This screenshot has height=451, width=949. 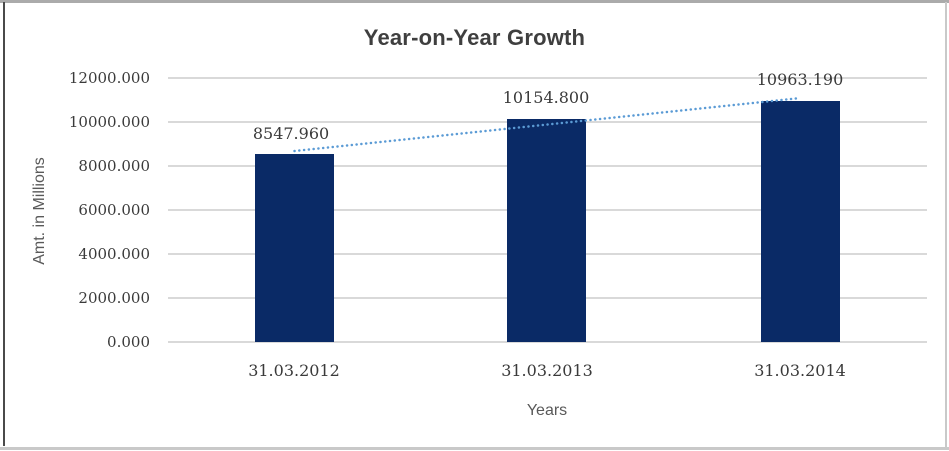 What do you see at coordinates (291, 133) in the screenshot?
I see `data-label-2012: 8547.960` at bounding box center [291, 133].